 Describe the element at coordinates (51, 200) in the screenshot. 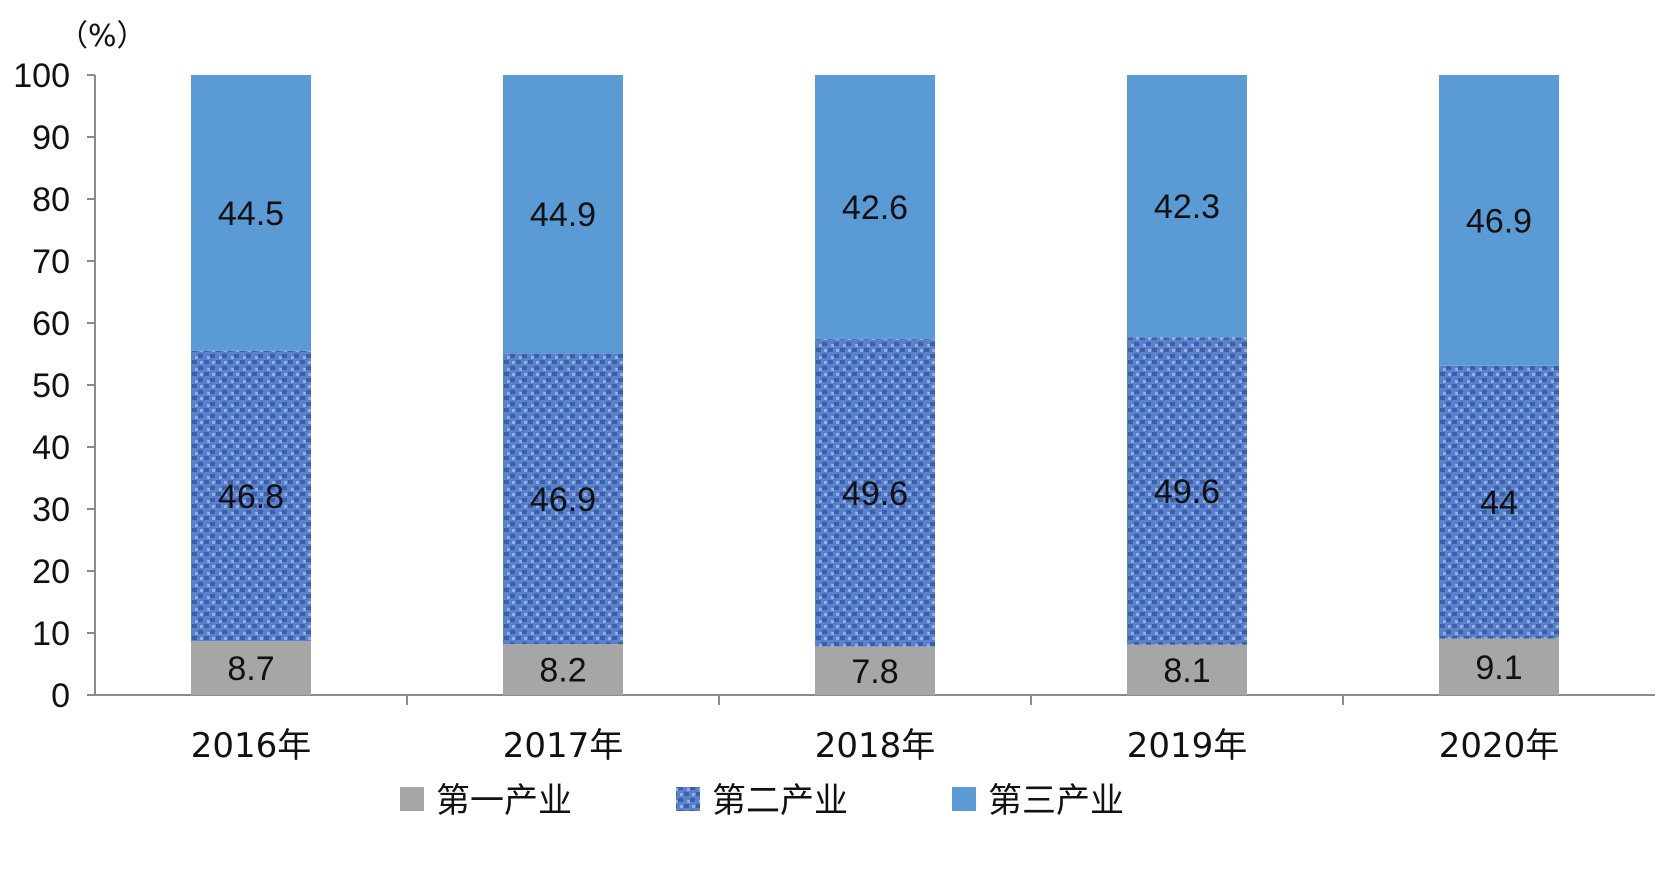

I see `y-tick-label: 80` at that location.